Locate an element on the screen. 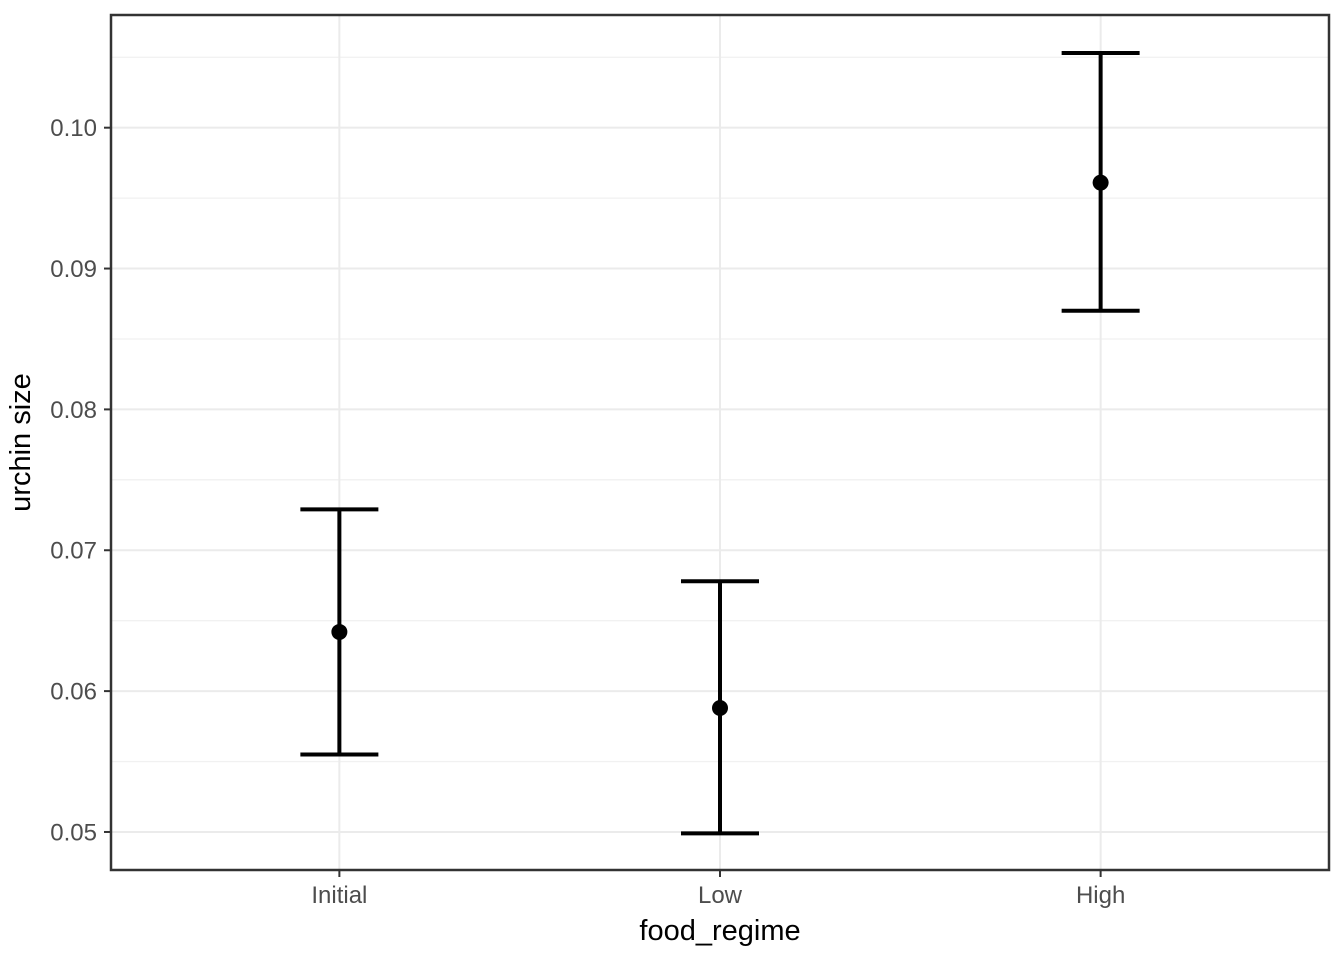 The image size is (1344, 960). y-axis-title: urchin size is located at coordinates (21, 442).